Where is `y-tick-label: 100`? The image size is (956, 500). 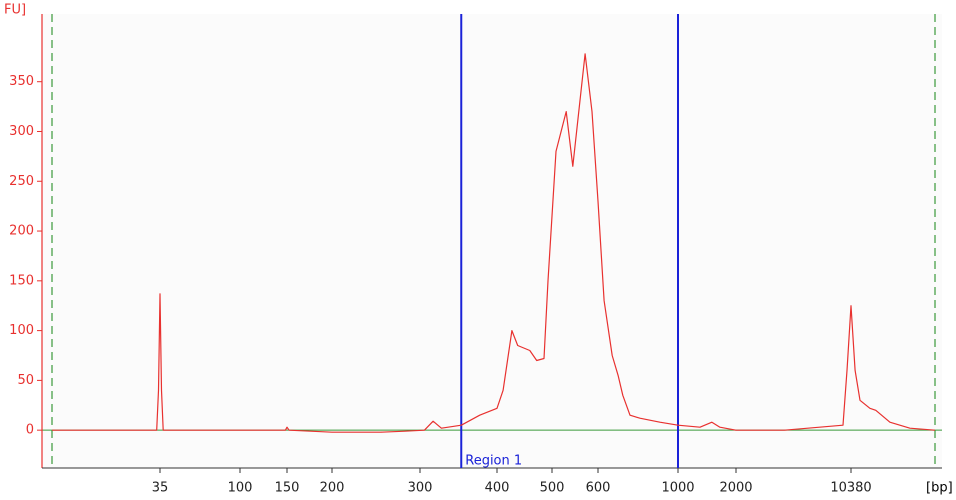 y-tick-label: 100 is located at coordinates (21, 330).